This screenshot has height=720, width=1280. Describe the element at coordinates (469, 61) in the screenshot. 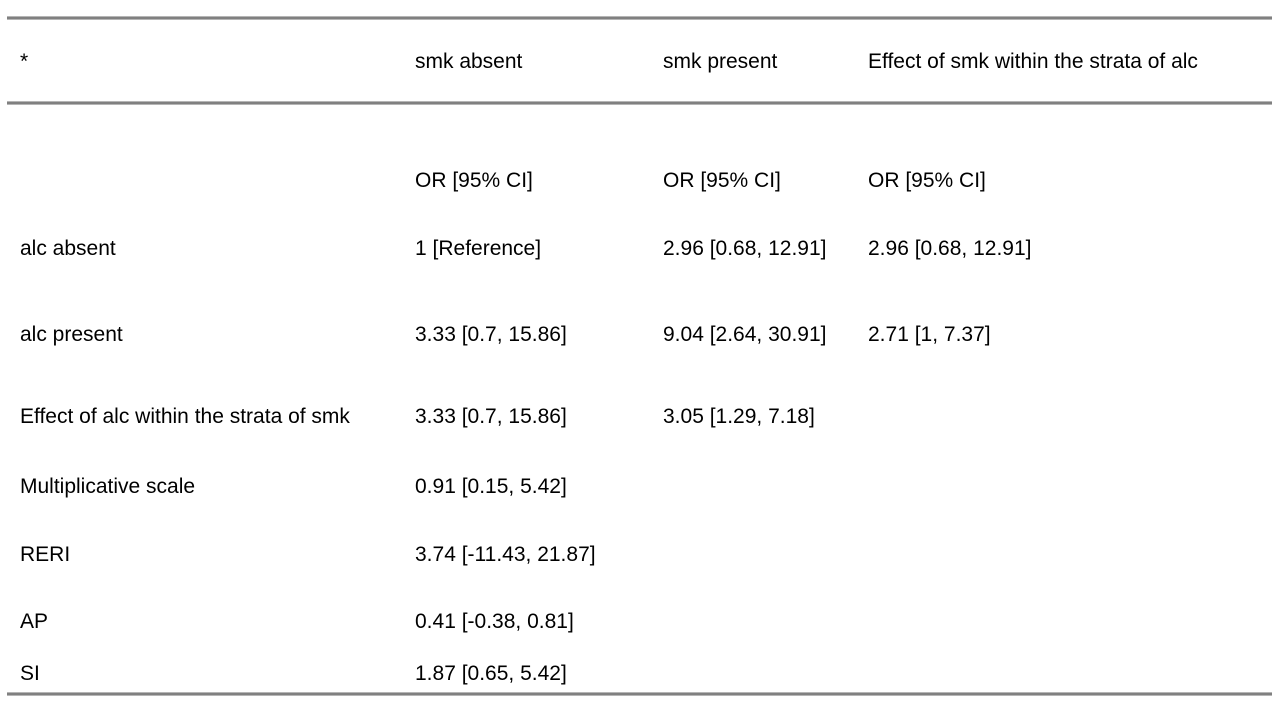

I see `header-cell-smk-absent: smk absent` at that location.